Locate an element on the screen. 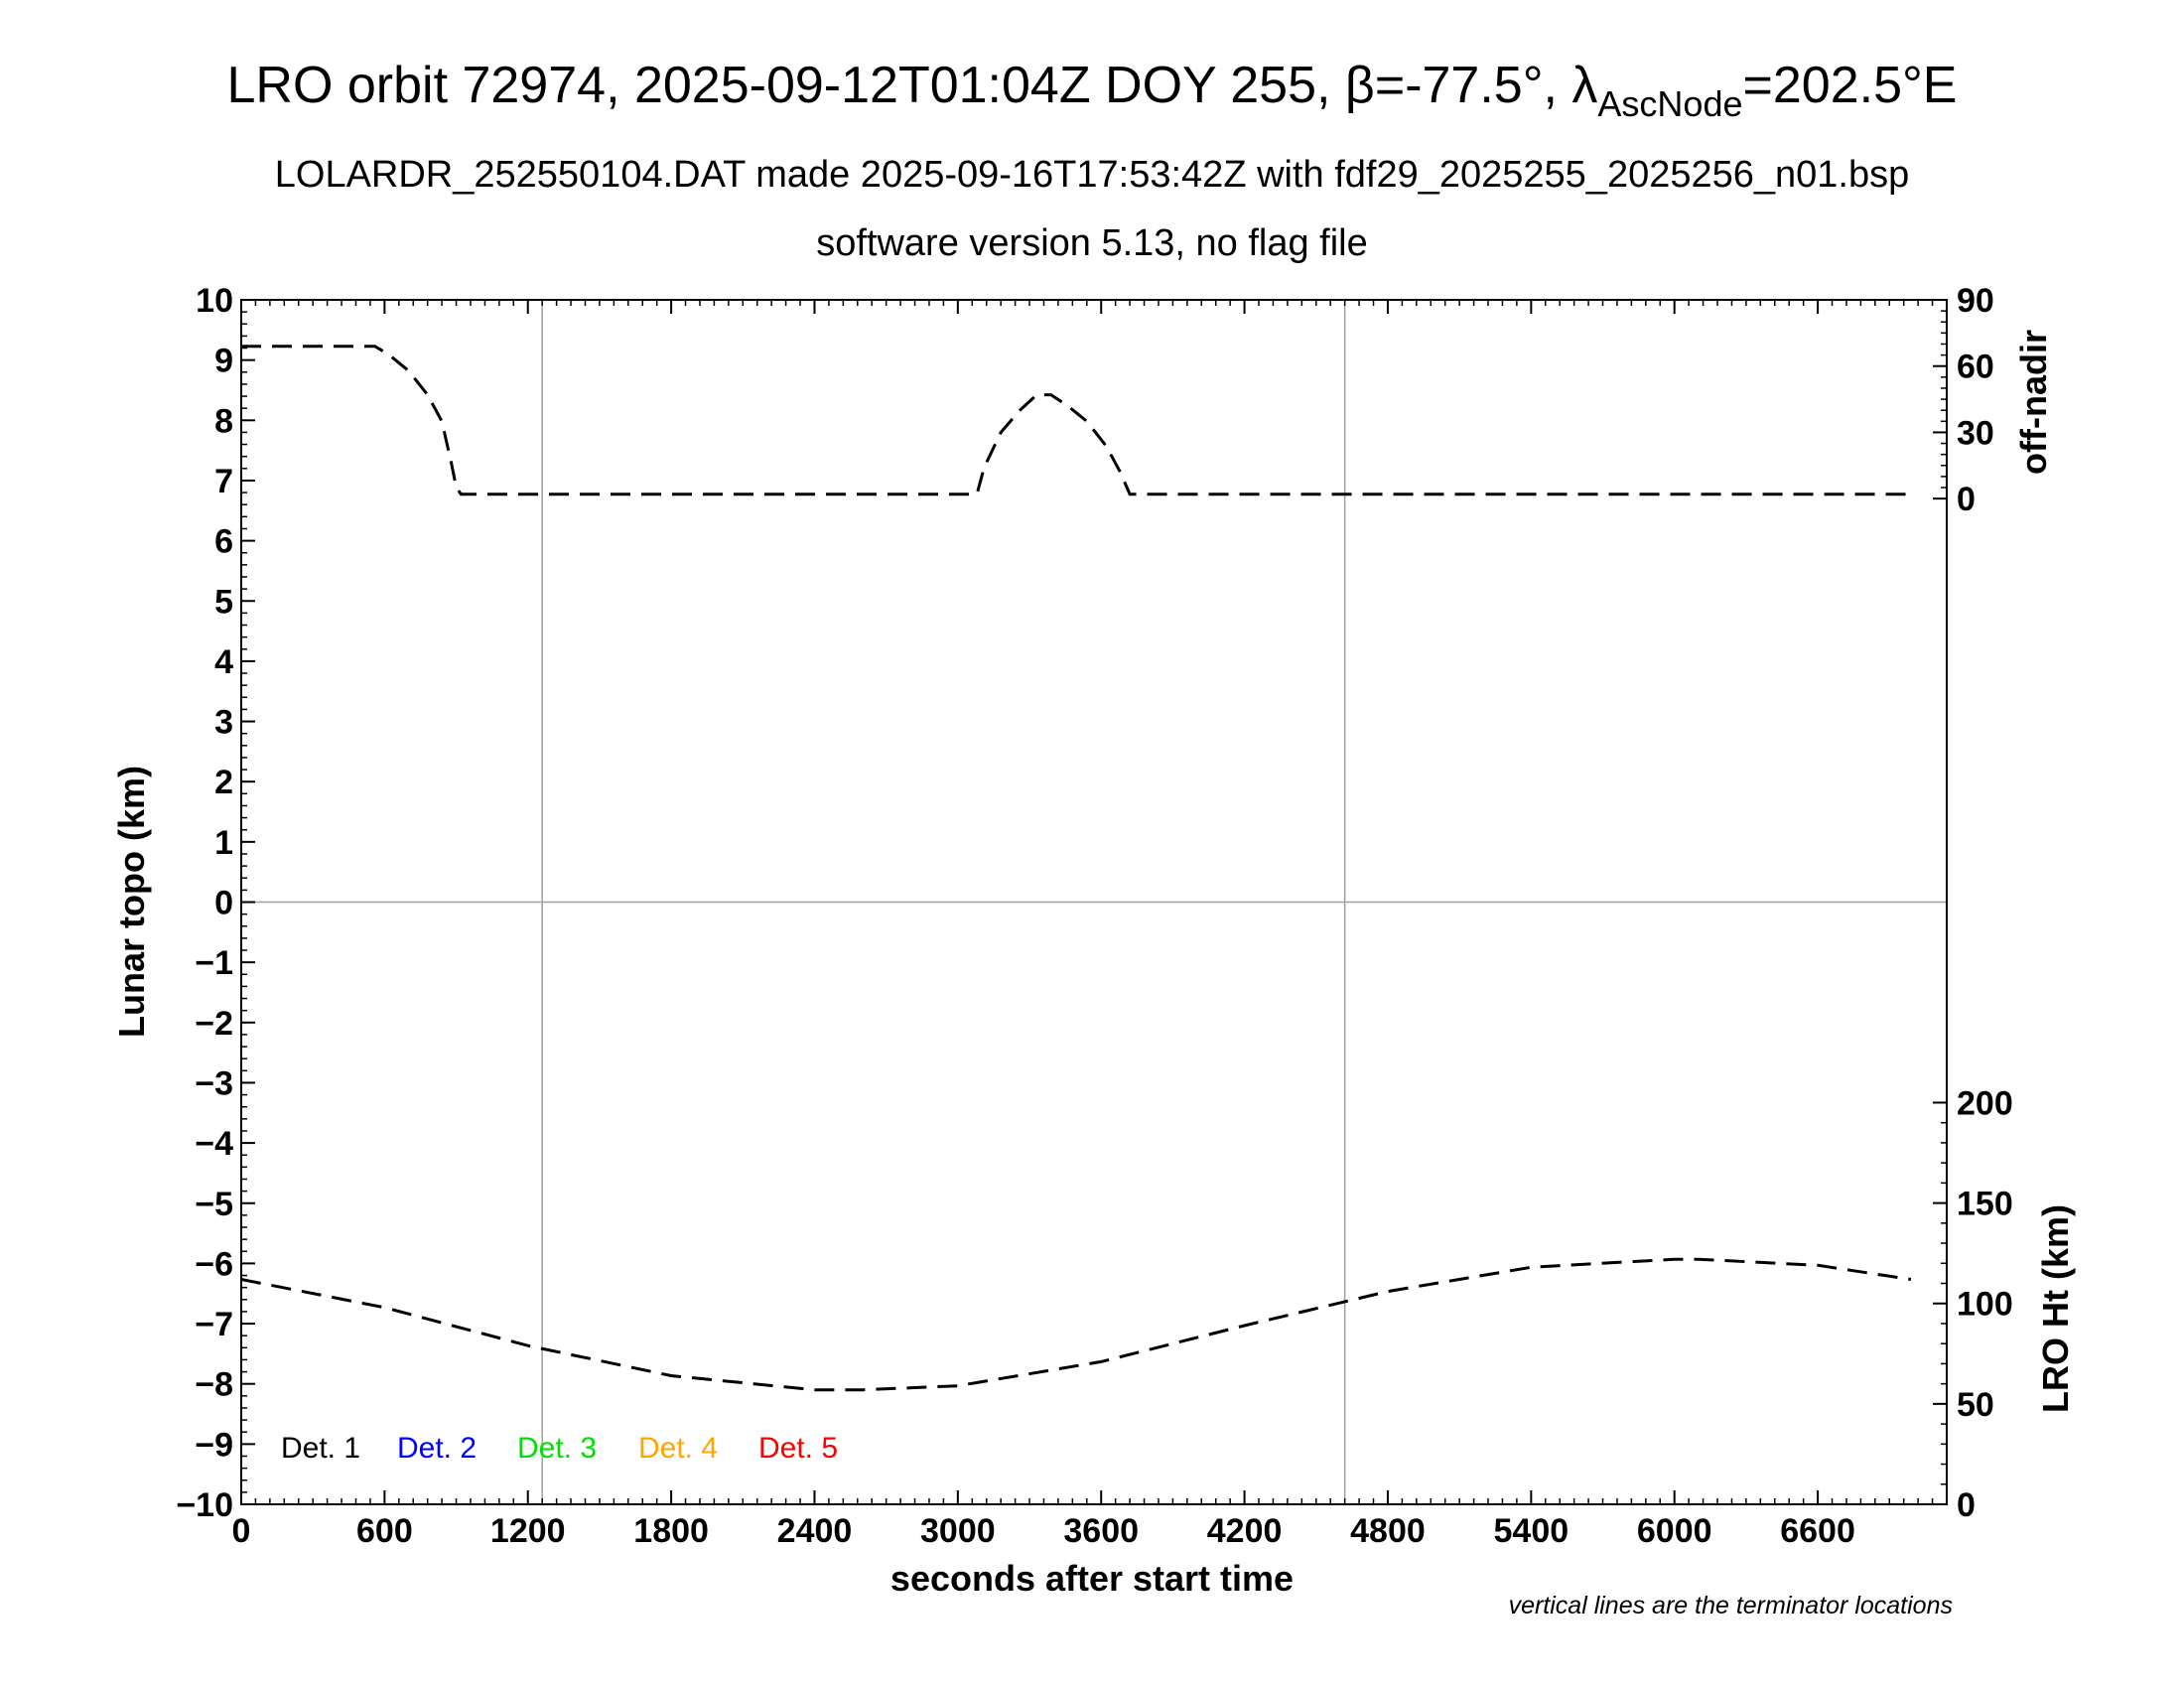  lro-ht-tick-label: 100 is located at coordinates (1985, 1305).